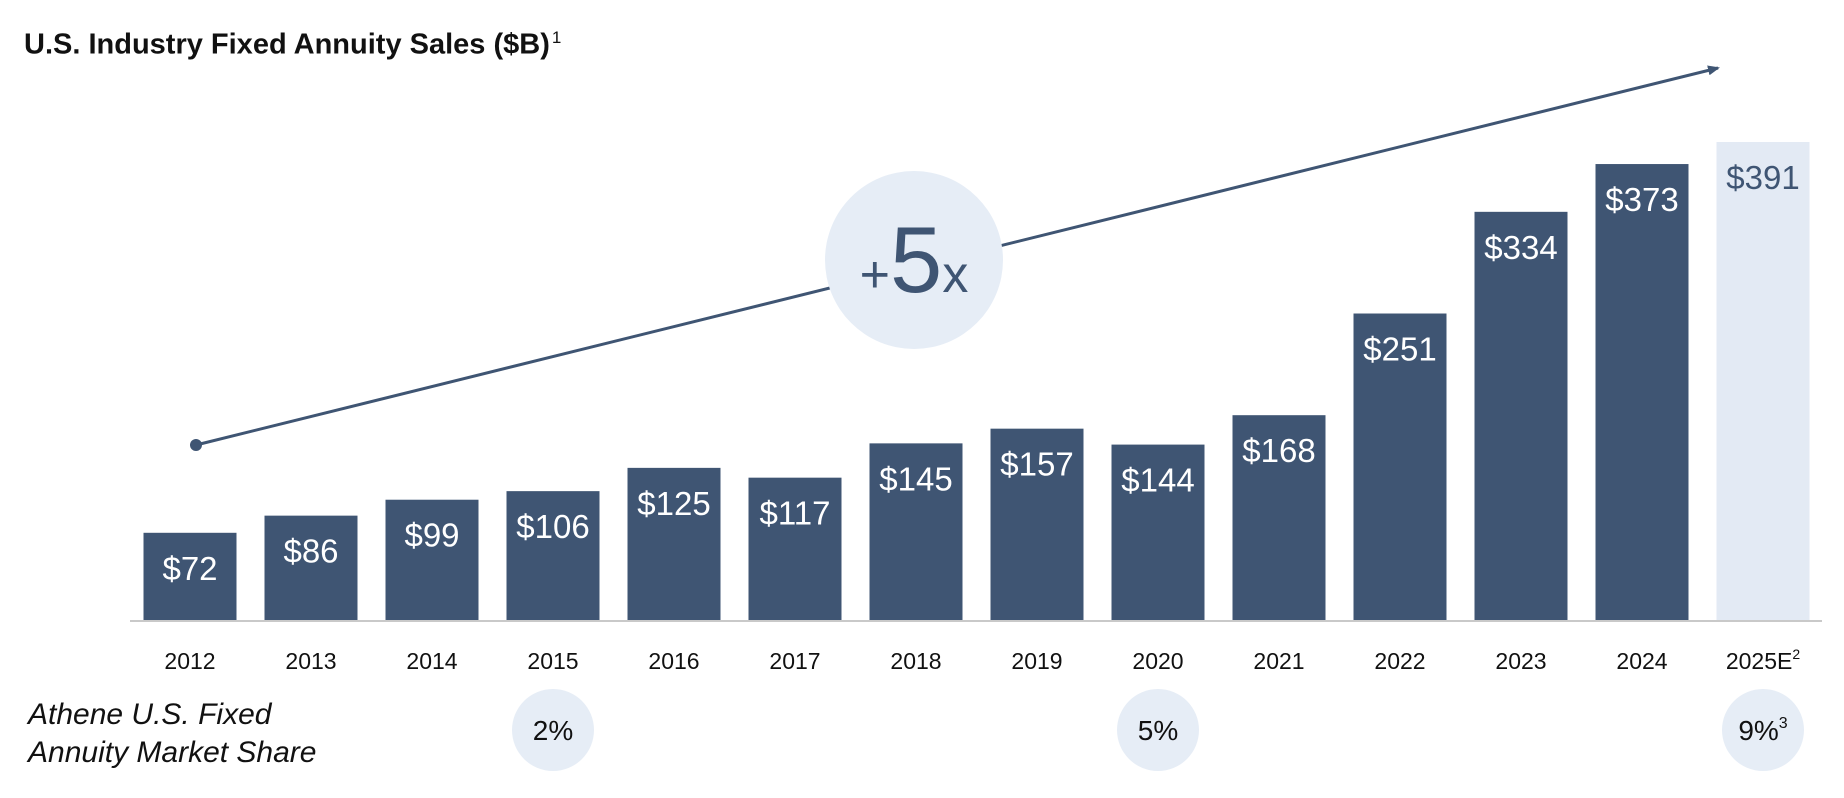  Describe the element at coordinates (1520, 661) in the screenshot. I see `x-tick-label: 2023` at that location.